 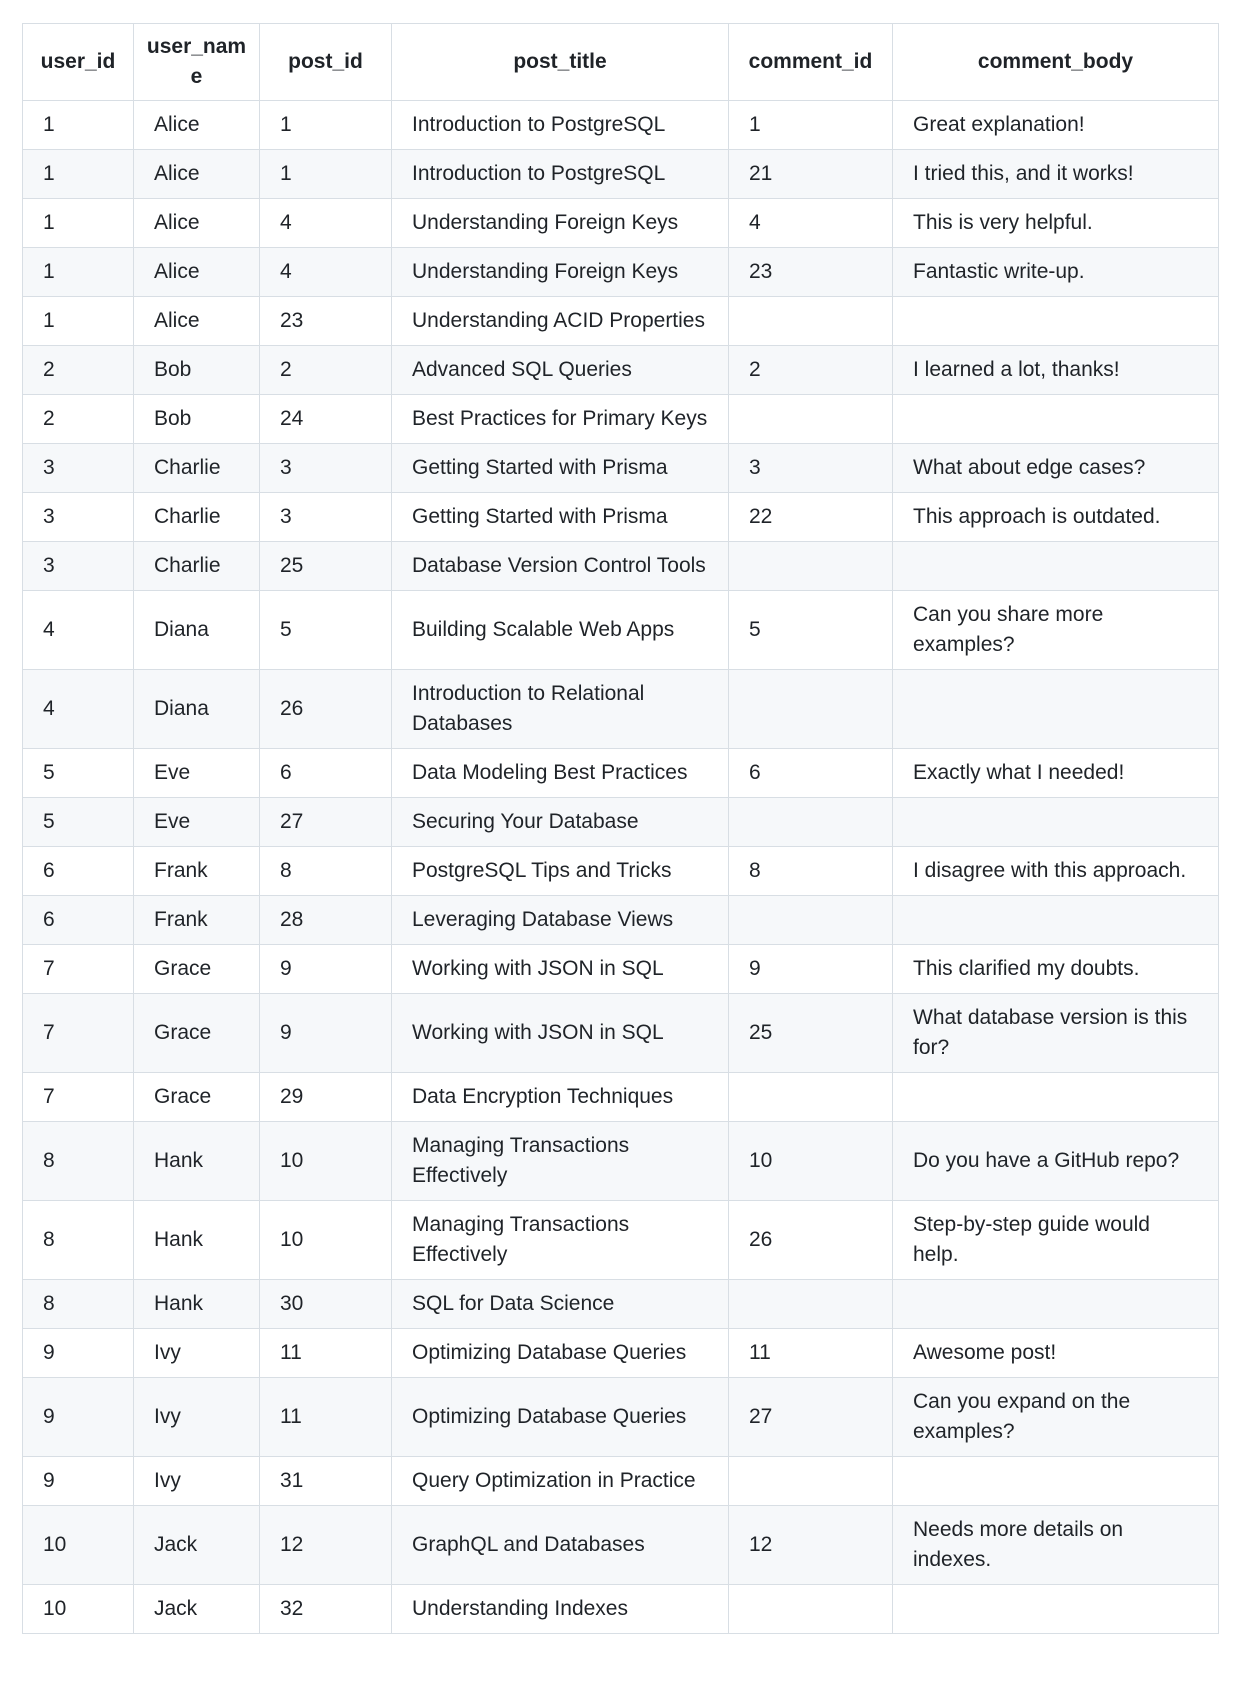 I want to click on cell-post_title: Understanding Indexes, so click(x=560, y=1609).